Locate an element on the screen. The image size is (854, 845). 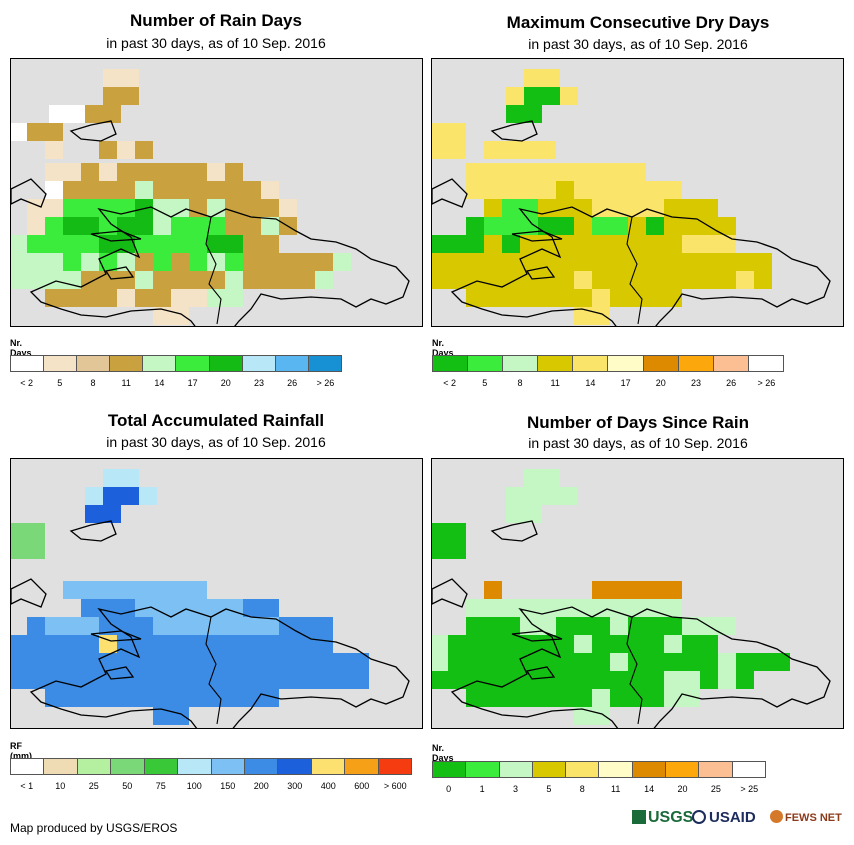
legend-bar is located at coordinates (608, 363).